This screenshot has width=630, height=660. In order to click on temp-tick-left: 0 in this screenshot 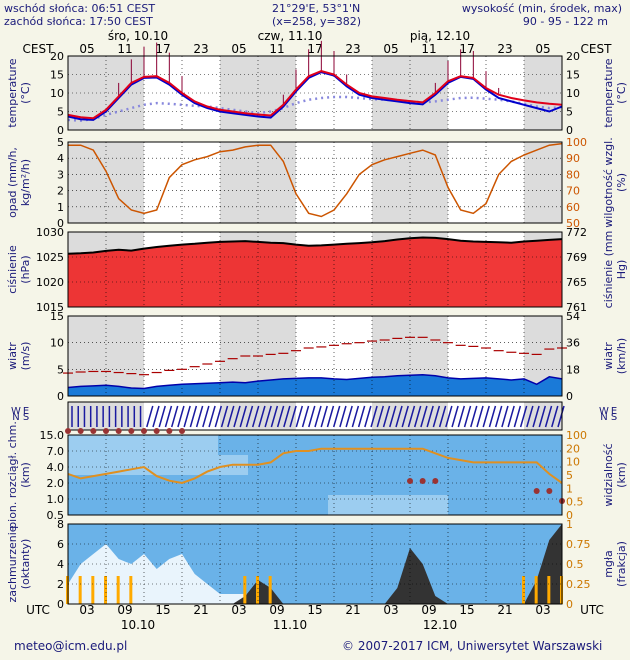, I will do `click(60, 130)`.